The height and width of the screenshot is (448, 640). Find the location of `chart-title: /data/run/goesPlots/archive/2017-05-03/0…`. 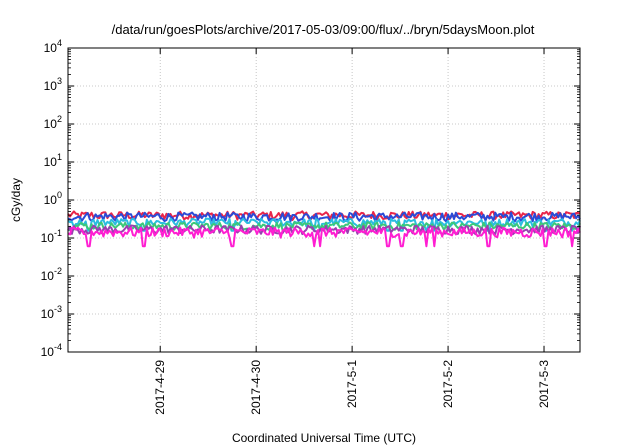

chart-title: /data/run/goesPlots/archive/2017-05-03/0… is located at coordinates (323, 29).